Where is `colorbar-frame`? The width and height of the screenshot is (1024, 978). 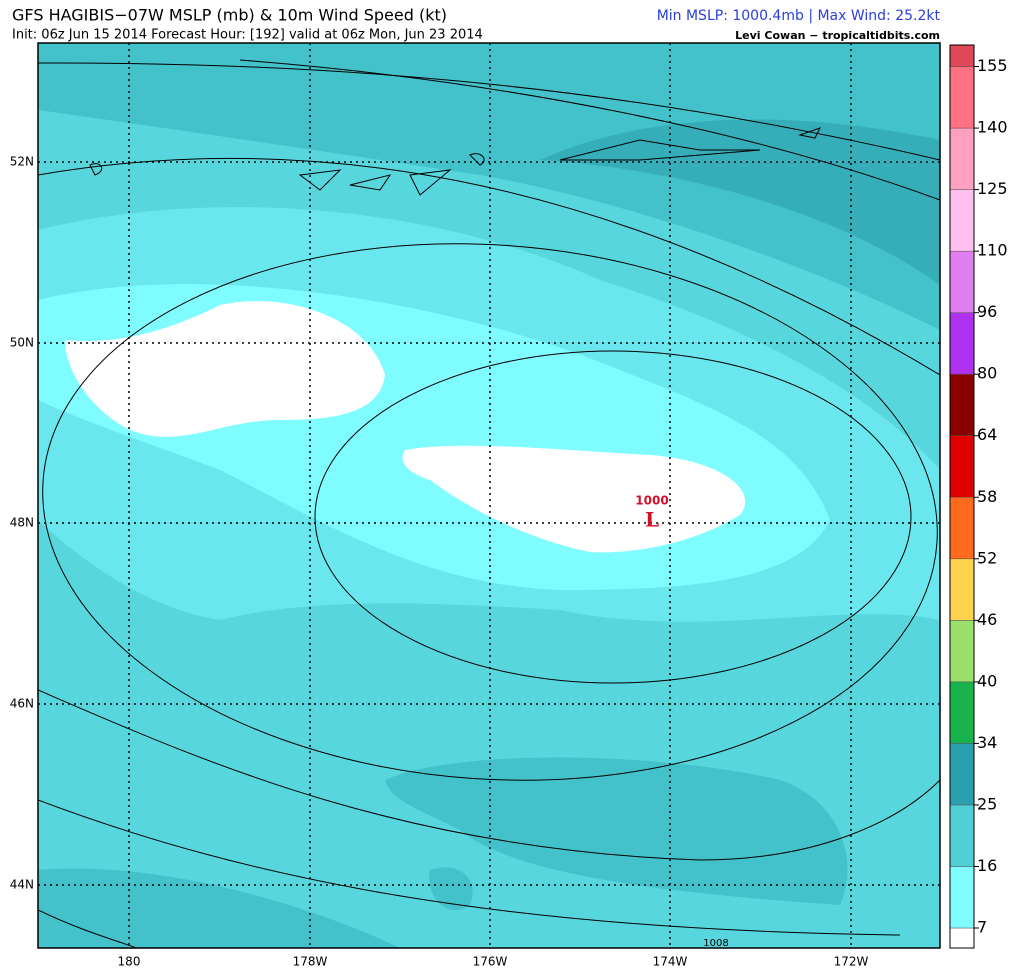
colorbar-frame is located at coordinates (962, 496).